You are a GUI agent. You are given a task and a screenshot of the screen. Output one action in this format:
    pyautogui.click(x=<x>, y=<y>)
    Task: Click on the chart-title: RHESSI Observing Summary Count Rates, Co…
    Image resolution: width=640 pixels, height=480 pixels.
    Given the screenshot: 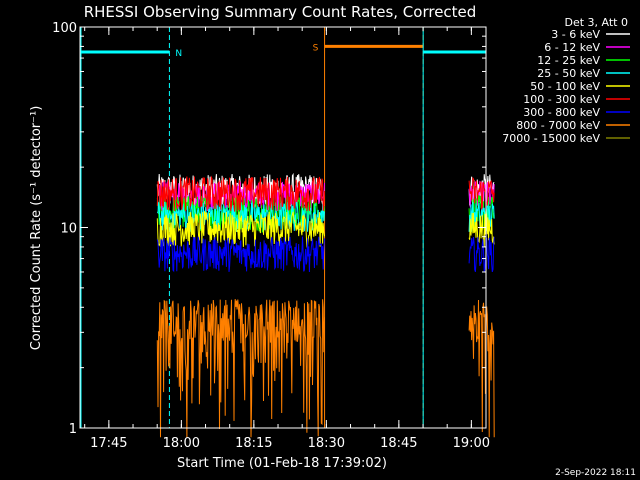 What is the action you would take?
    pyautogui.click(x=280, y=12)
    